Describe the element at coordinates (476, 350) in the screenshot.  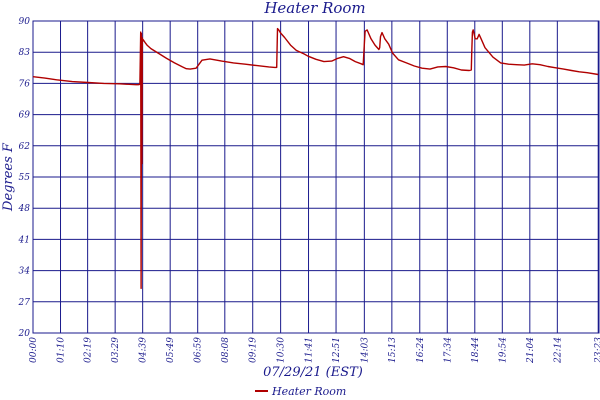
I see `x-tick-label: 18:44` at that location.